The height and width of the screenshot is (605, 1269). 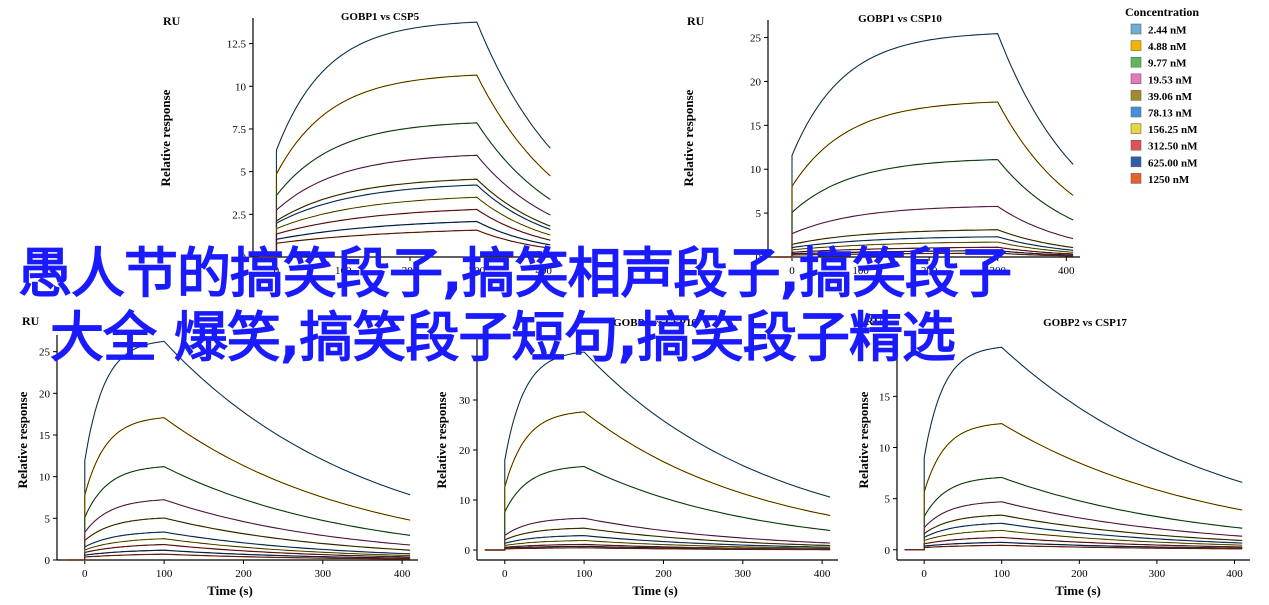 What do you see at coordinates (380, 17) in the screenshot?
I see `panel-title: GOBP1 vs CSP5` at bounding box center [380, 17].